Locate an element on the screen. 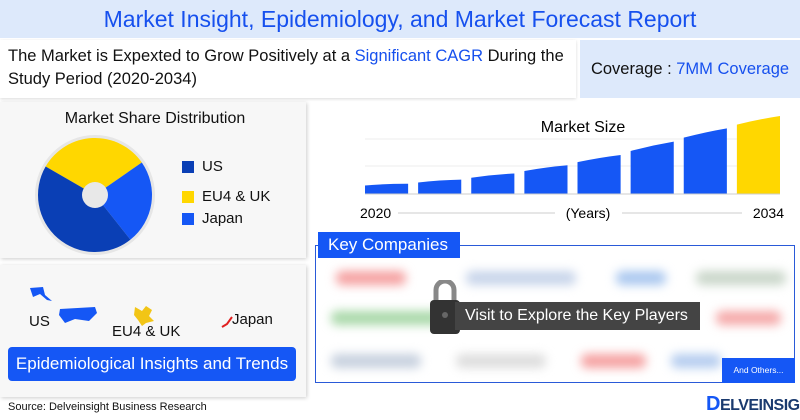 This screenshot has height=420, width=800. legend-label: US is located at coordinates (212, 166).